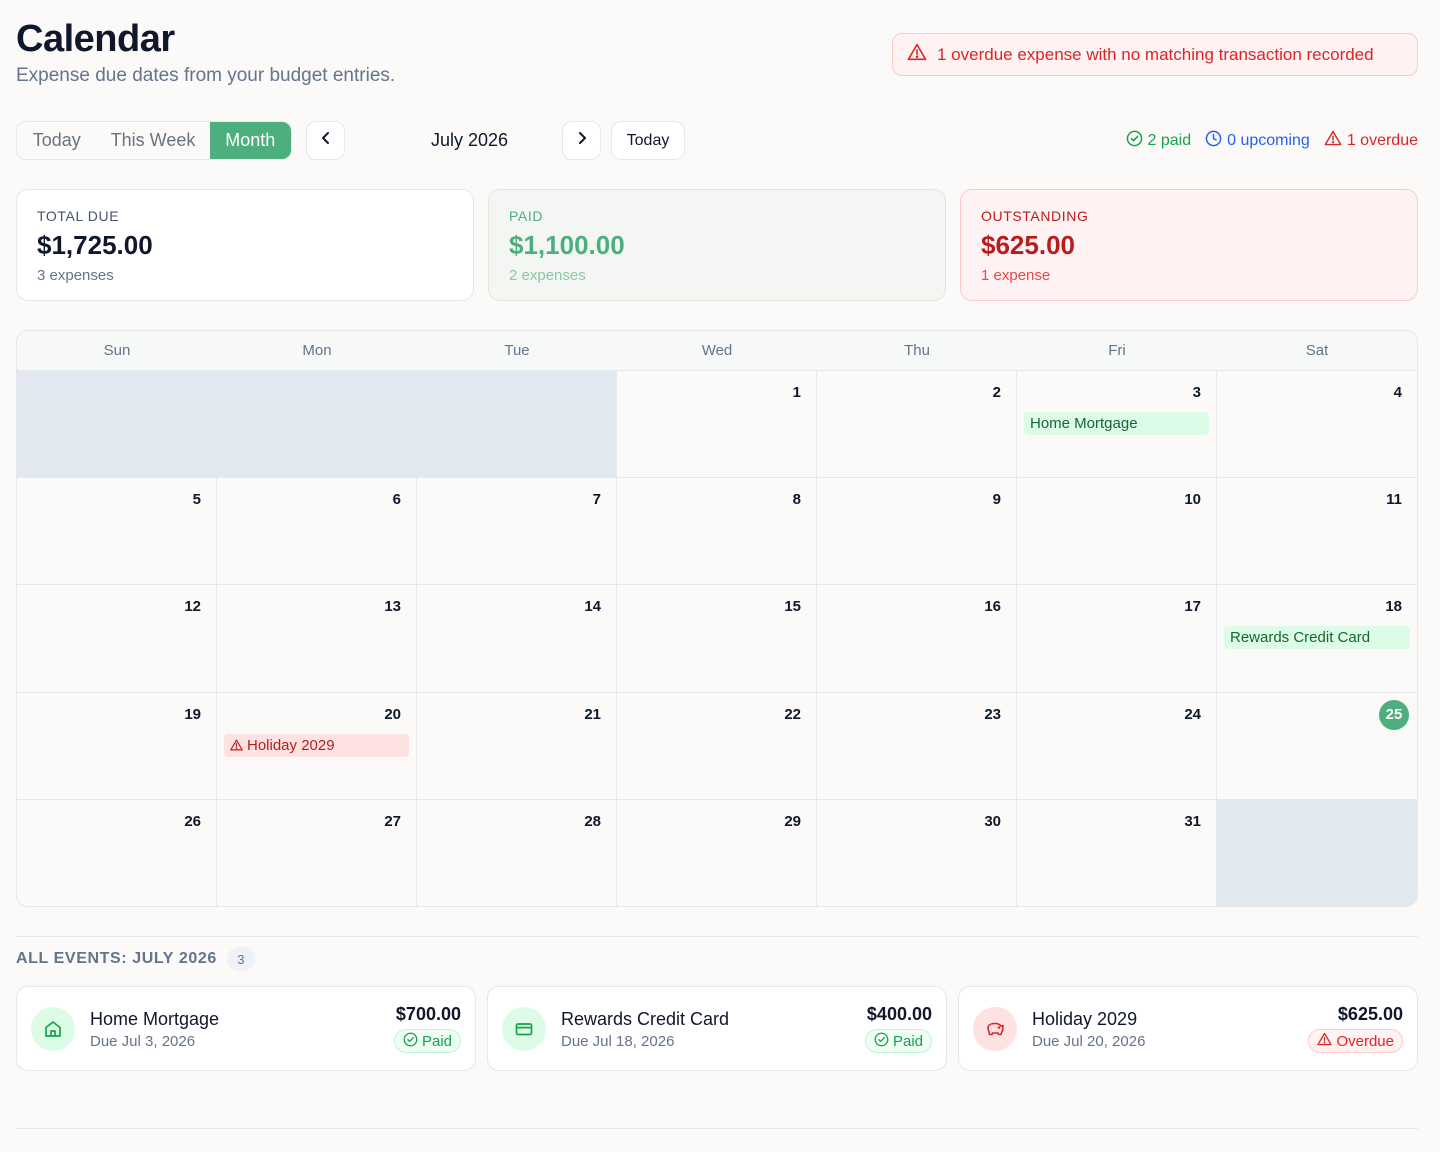  What do you see at coordinates (392, 821) in the screenshot?
I see `day-number: 27` at bounding box center [392, 821].